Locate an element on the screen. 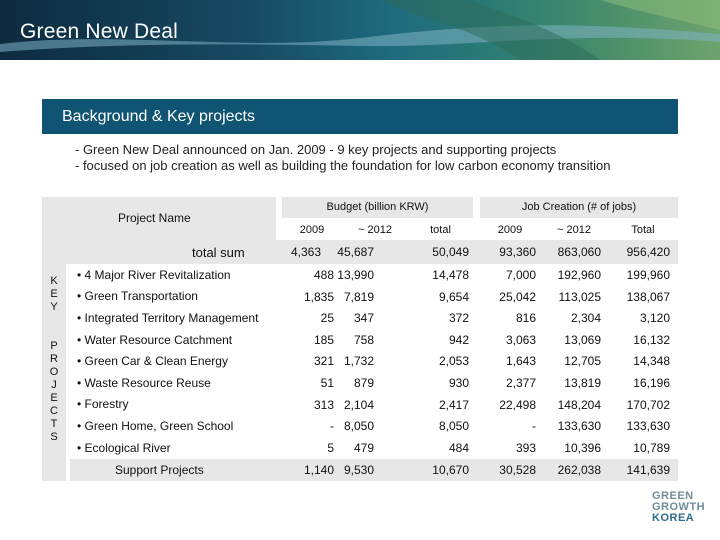 The image size is (720, 540). budget-header: Budget (billion KRW) is located at coordinates (377, 207).